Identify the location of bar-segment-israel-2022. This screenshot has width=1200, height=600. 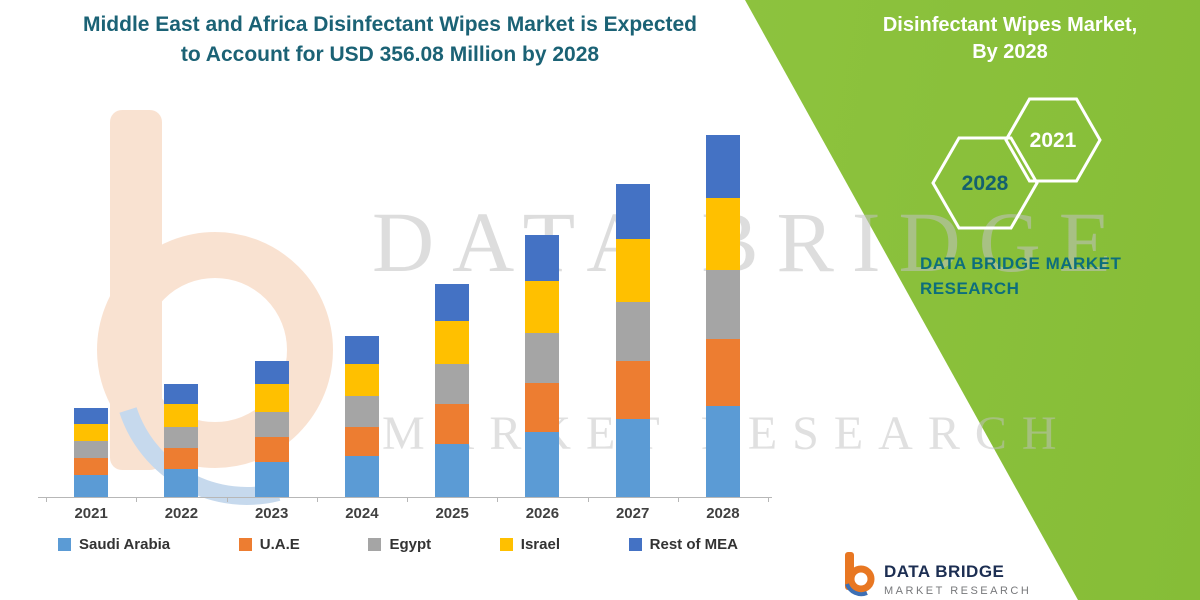
(181, 415).